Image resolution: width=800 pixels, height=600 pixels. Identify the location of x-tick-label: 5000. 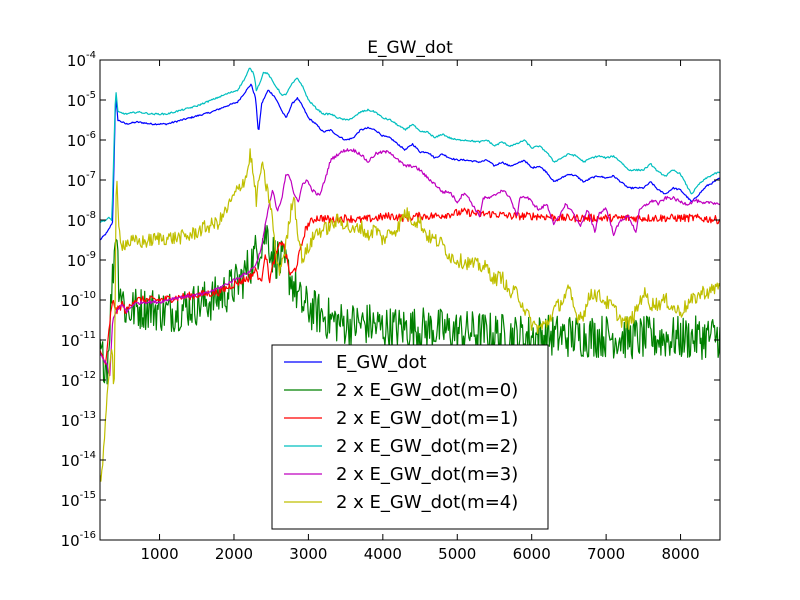
(457, 554).